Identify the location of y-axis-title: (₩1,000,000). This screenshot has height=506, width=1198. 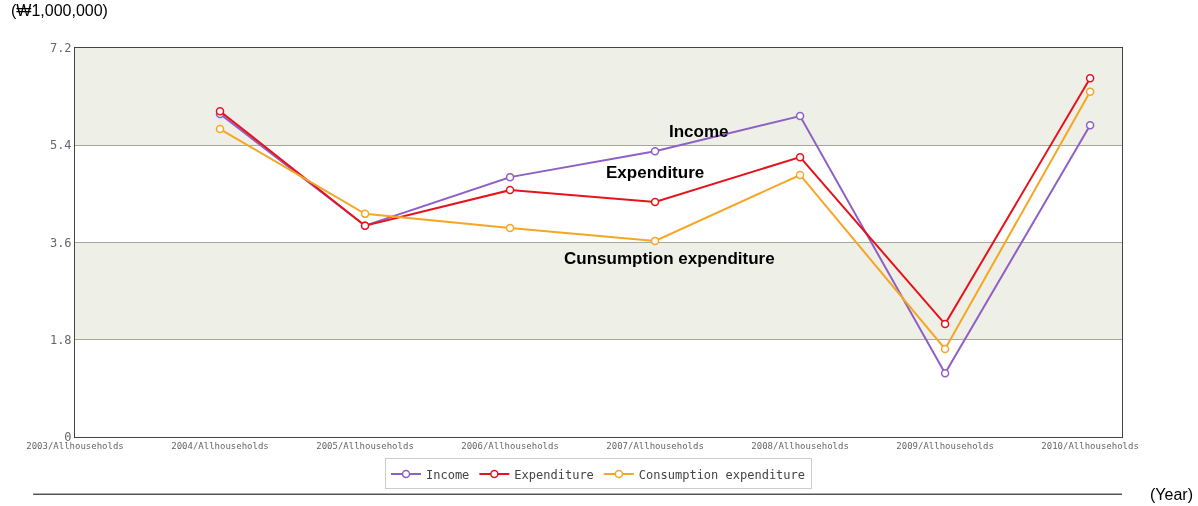
(59, 10).